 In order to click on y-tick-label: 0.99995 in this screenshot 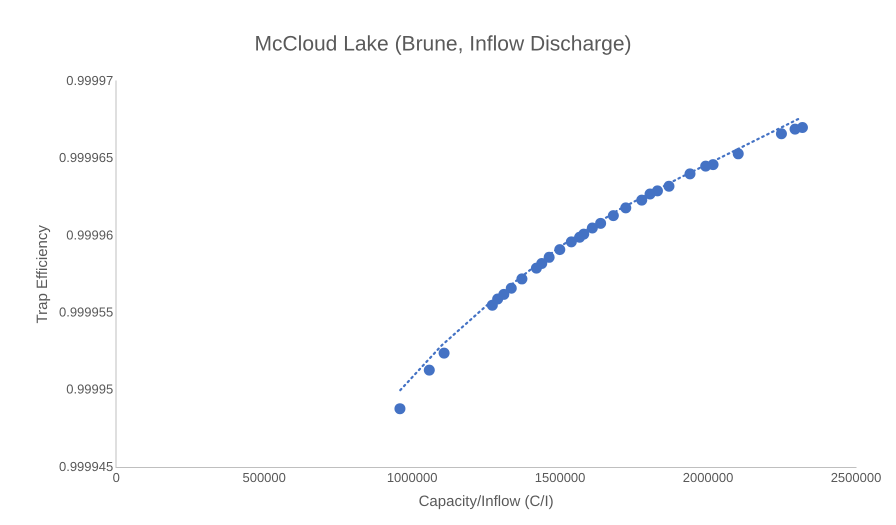, I will do `click(90, 389)`.